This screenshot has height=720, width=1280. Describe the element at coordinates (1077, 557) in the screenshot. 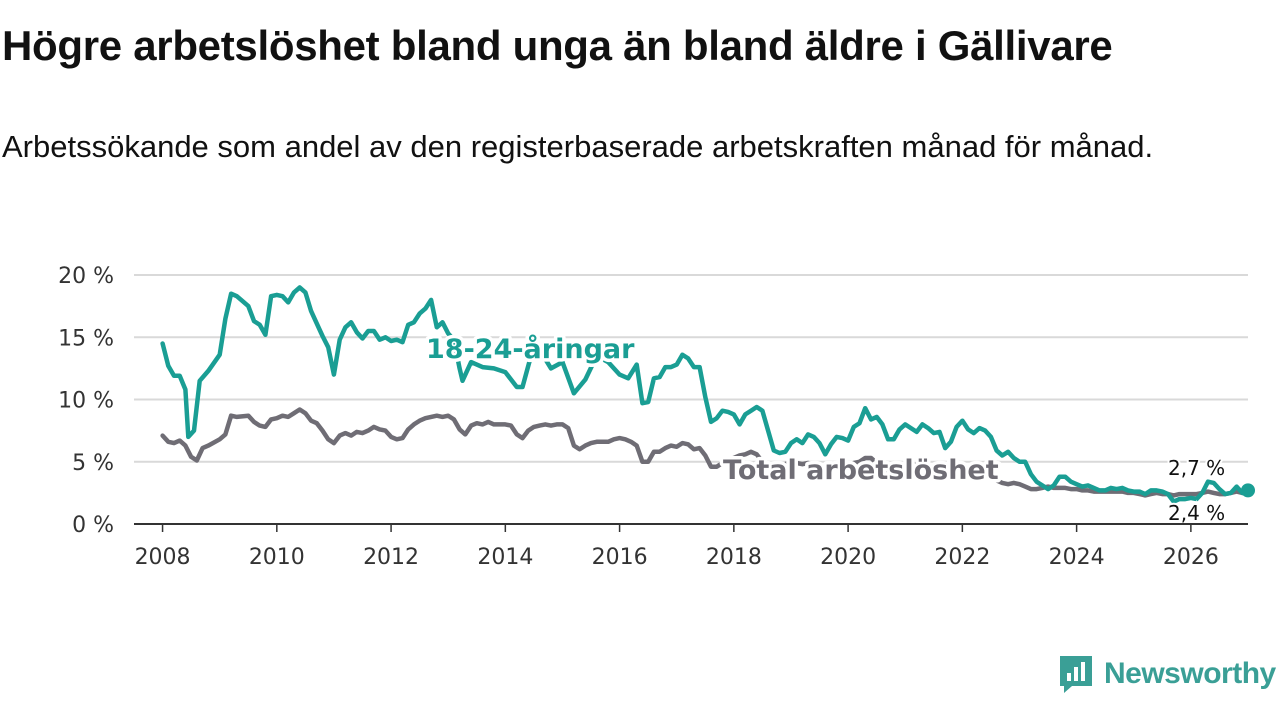

I see `x-tick-label: 2024` at that location.